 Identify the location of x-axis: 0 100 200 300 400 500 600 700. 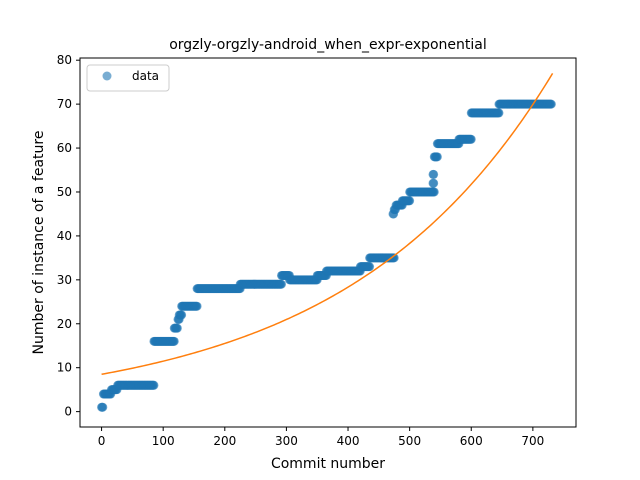
(321, 437).